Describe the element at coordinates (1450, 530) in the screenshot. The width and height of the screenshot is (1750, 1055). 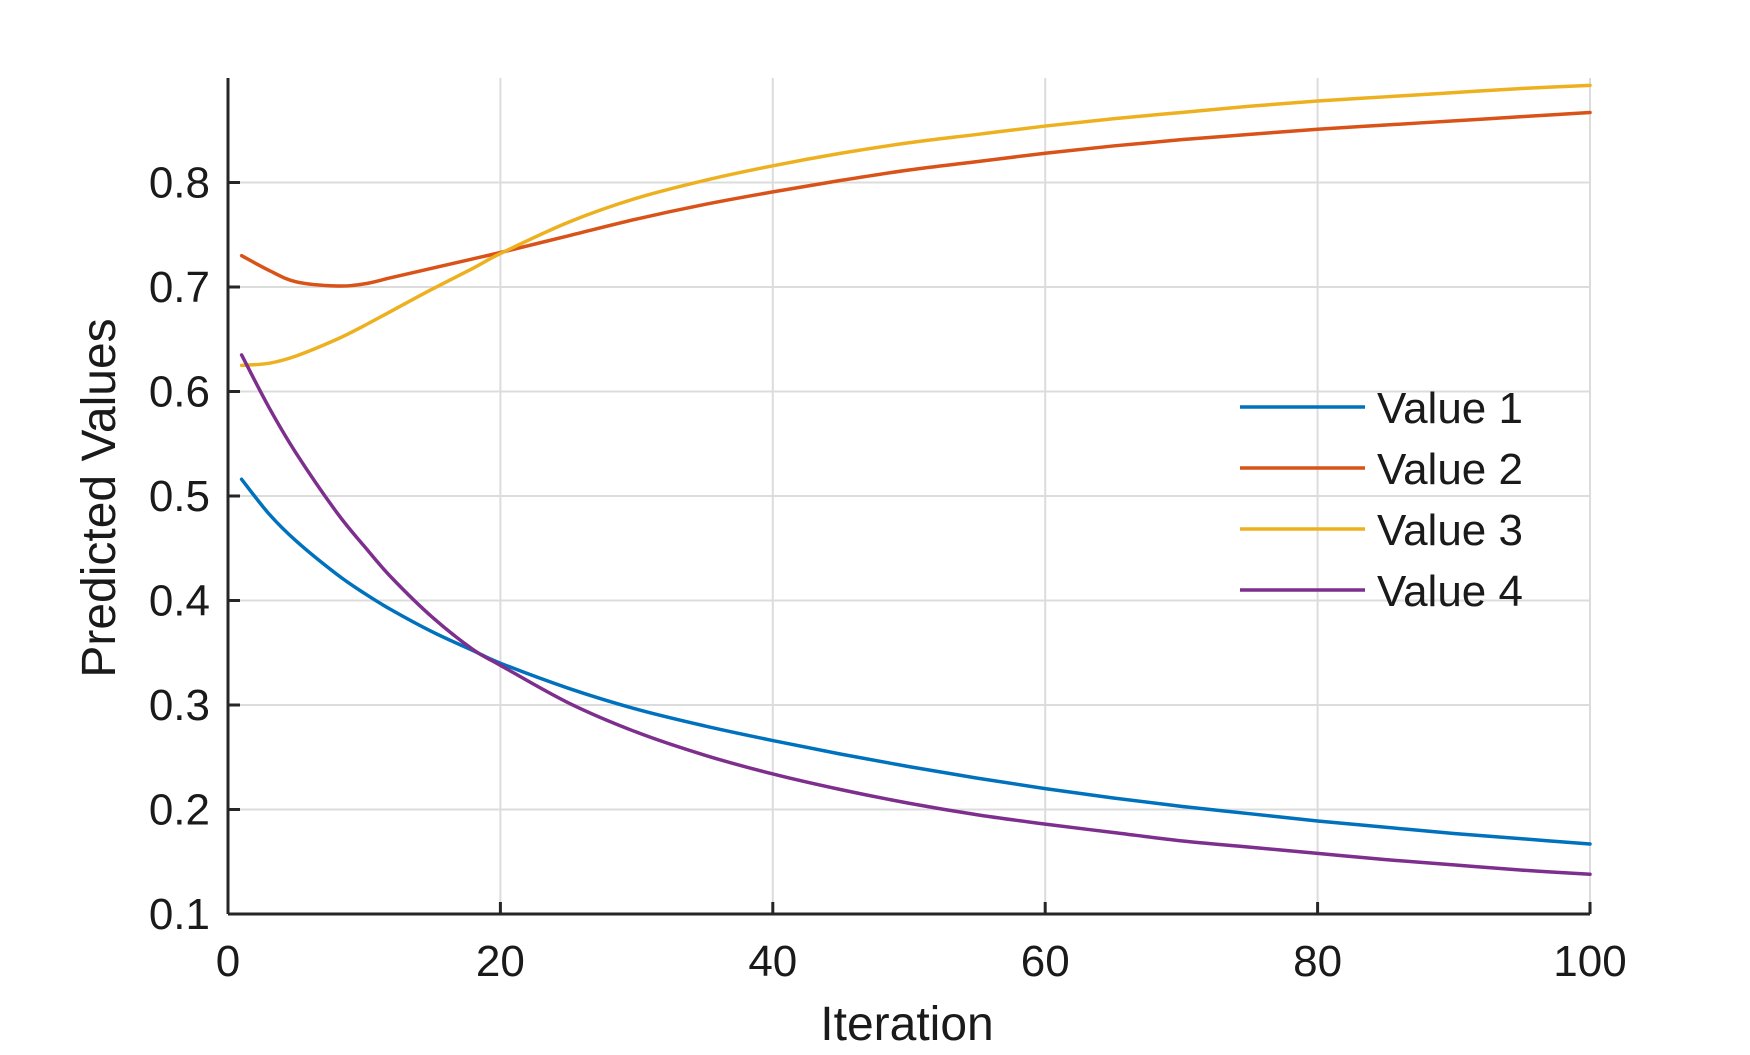
I see `legend-label-value-3: Value 3` at that location.